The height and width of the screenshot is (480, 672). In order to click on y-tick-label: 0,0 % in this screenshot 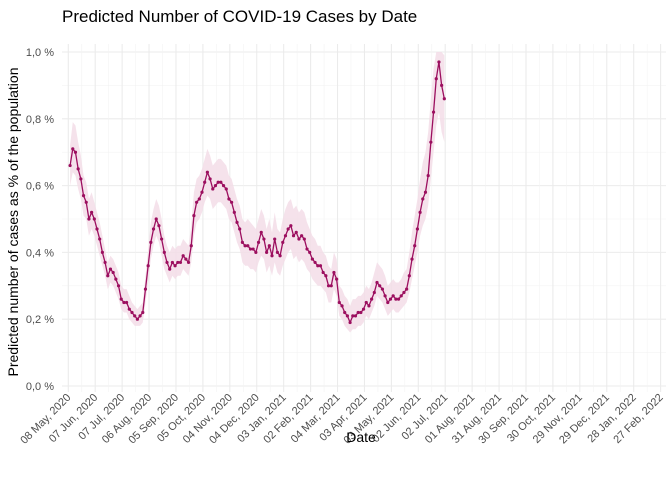, I will do `click(40, 387)`.